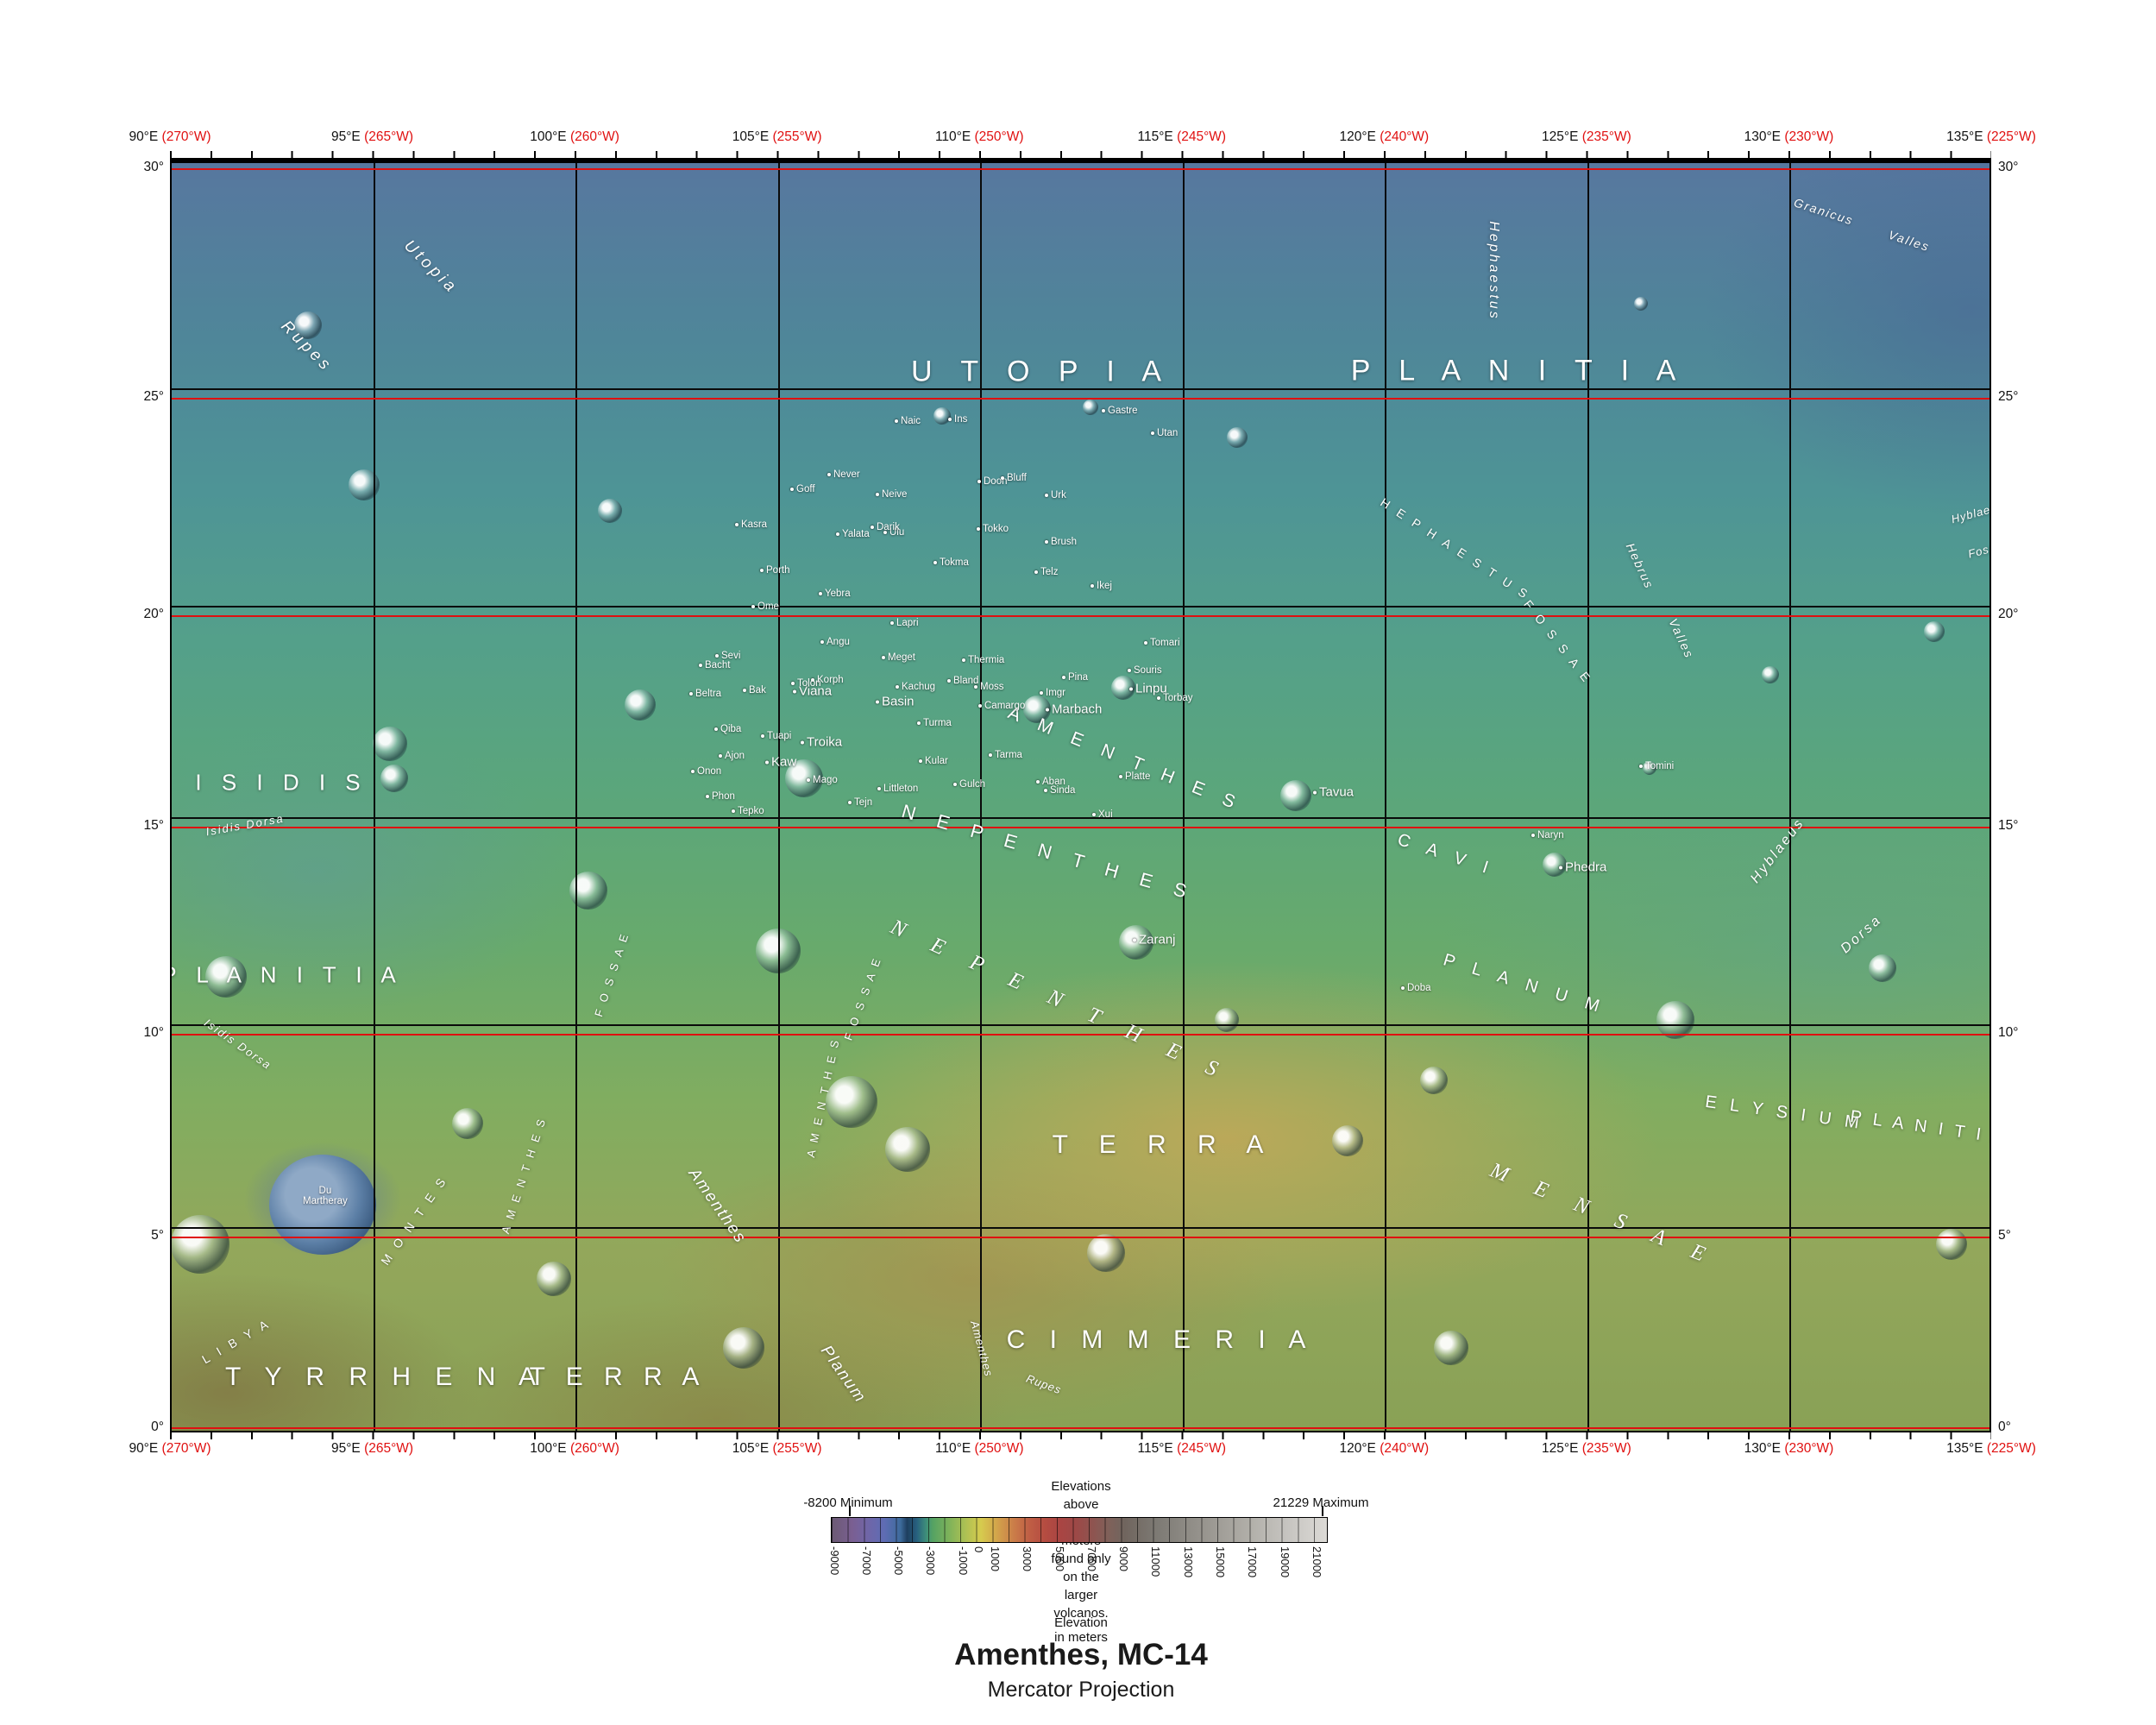  What do you see at coordinates (727, 729) in the screenshot?
I see `crater-label: Qiba` at bounding box center [727, 729].